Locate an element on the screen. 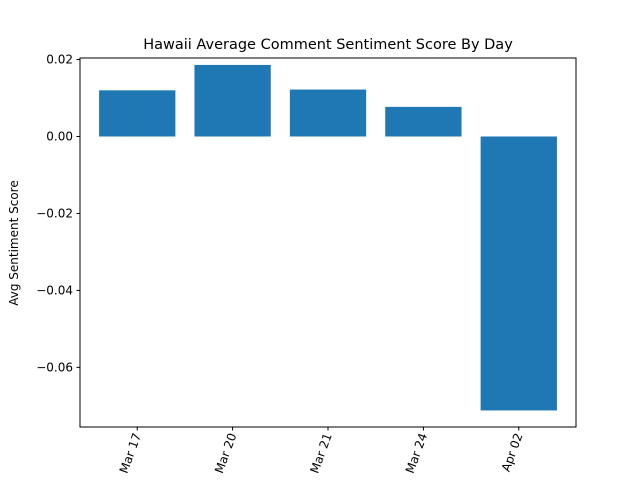 Image resolution: width=640 pixels, height=485 pixels. y-tick-label: −0.06 is located at coordinates (54, 367).